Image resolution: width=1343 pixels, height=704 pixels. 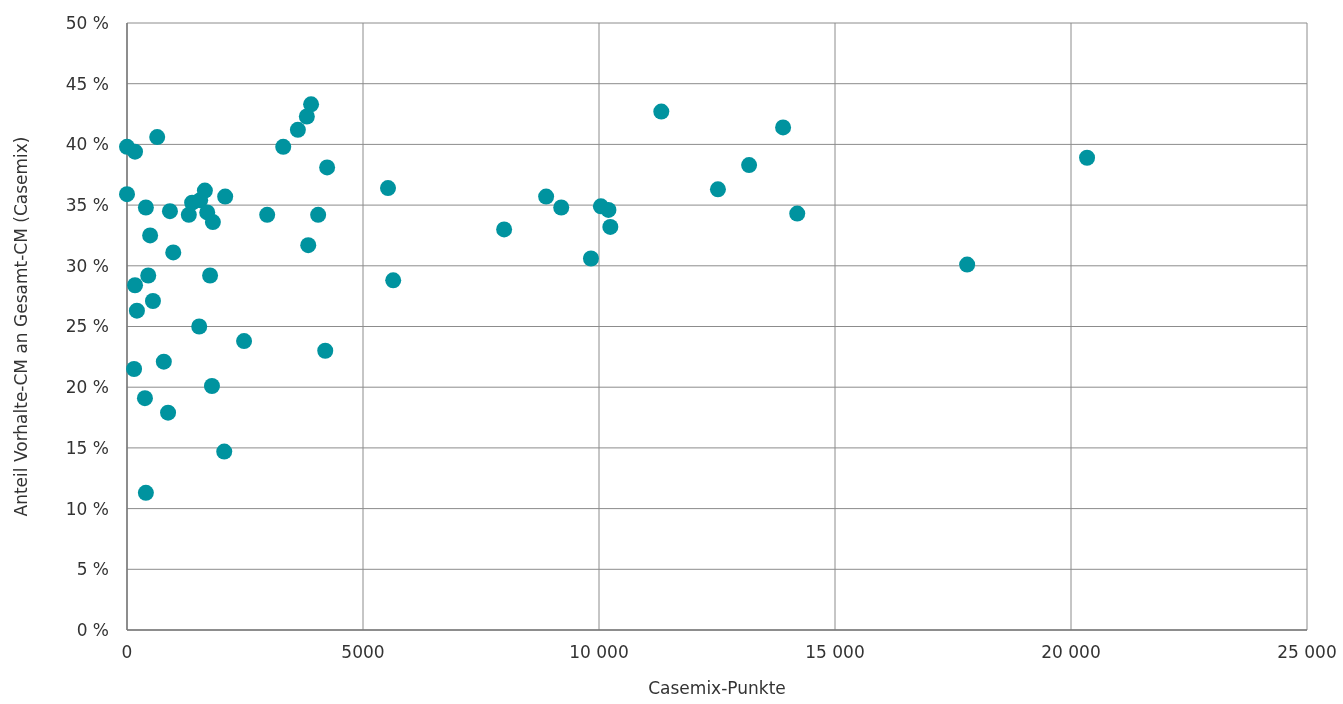 What do you see at coordinates (599, 652) in the screenshot?
I see `x-tick-label: 10 000` at bounding box center [599, 652].